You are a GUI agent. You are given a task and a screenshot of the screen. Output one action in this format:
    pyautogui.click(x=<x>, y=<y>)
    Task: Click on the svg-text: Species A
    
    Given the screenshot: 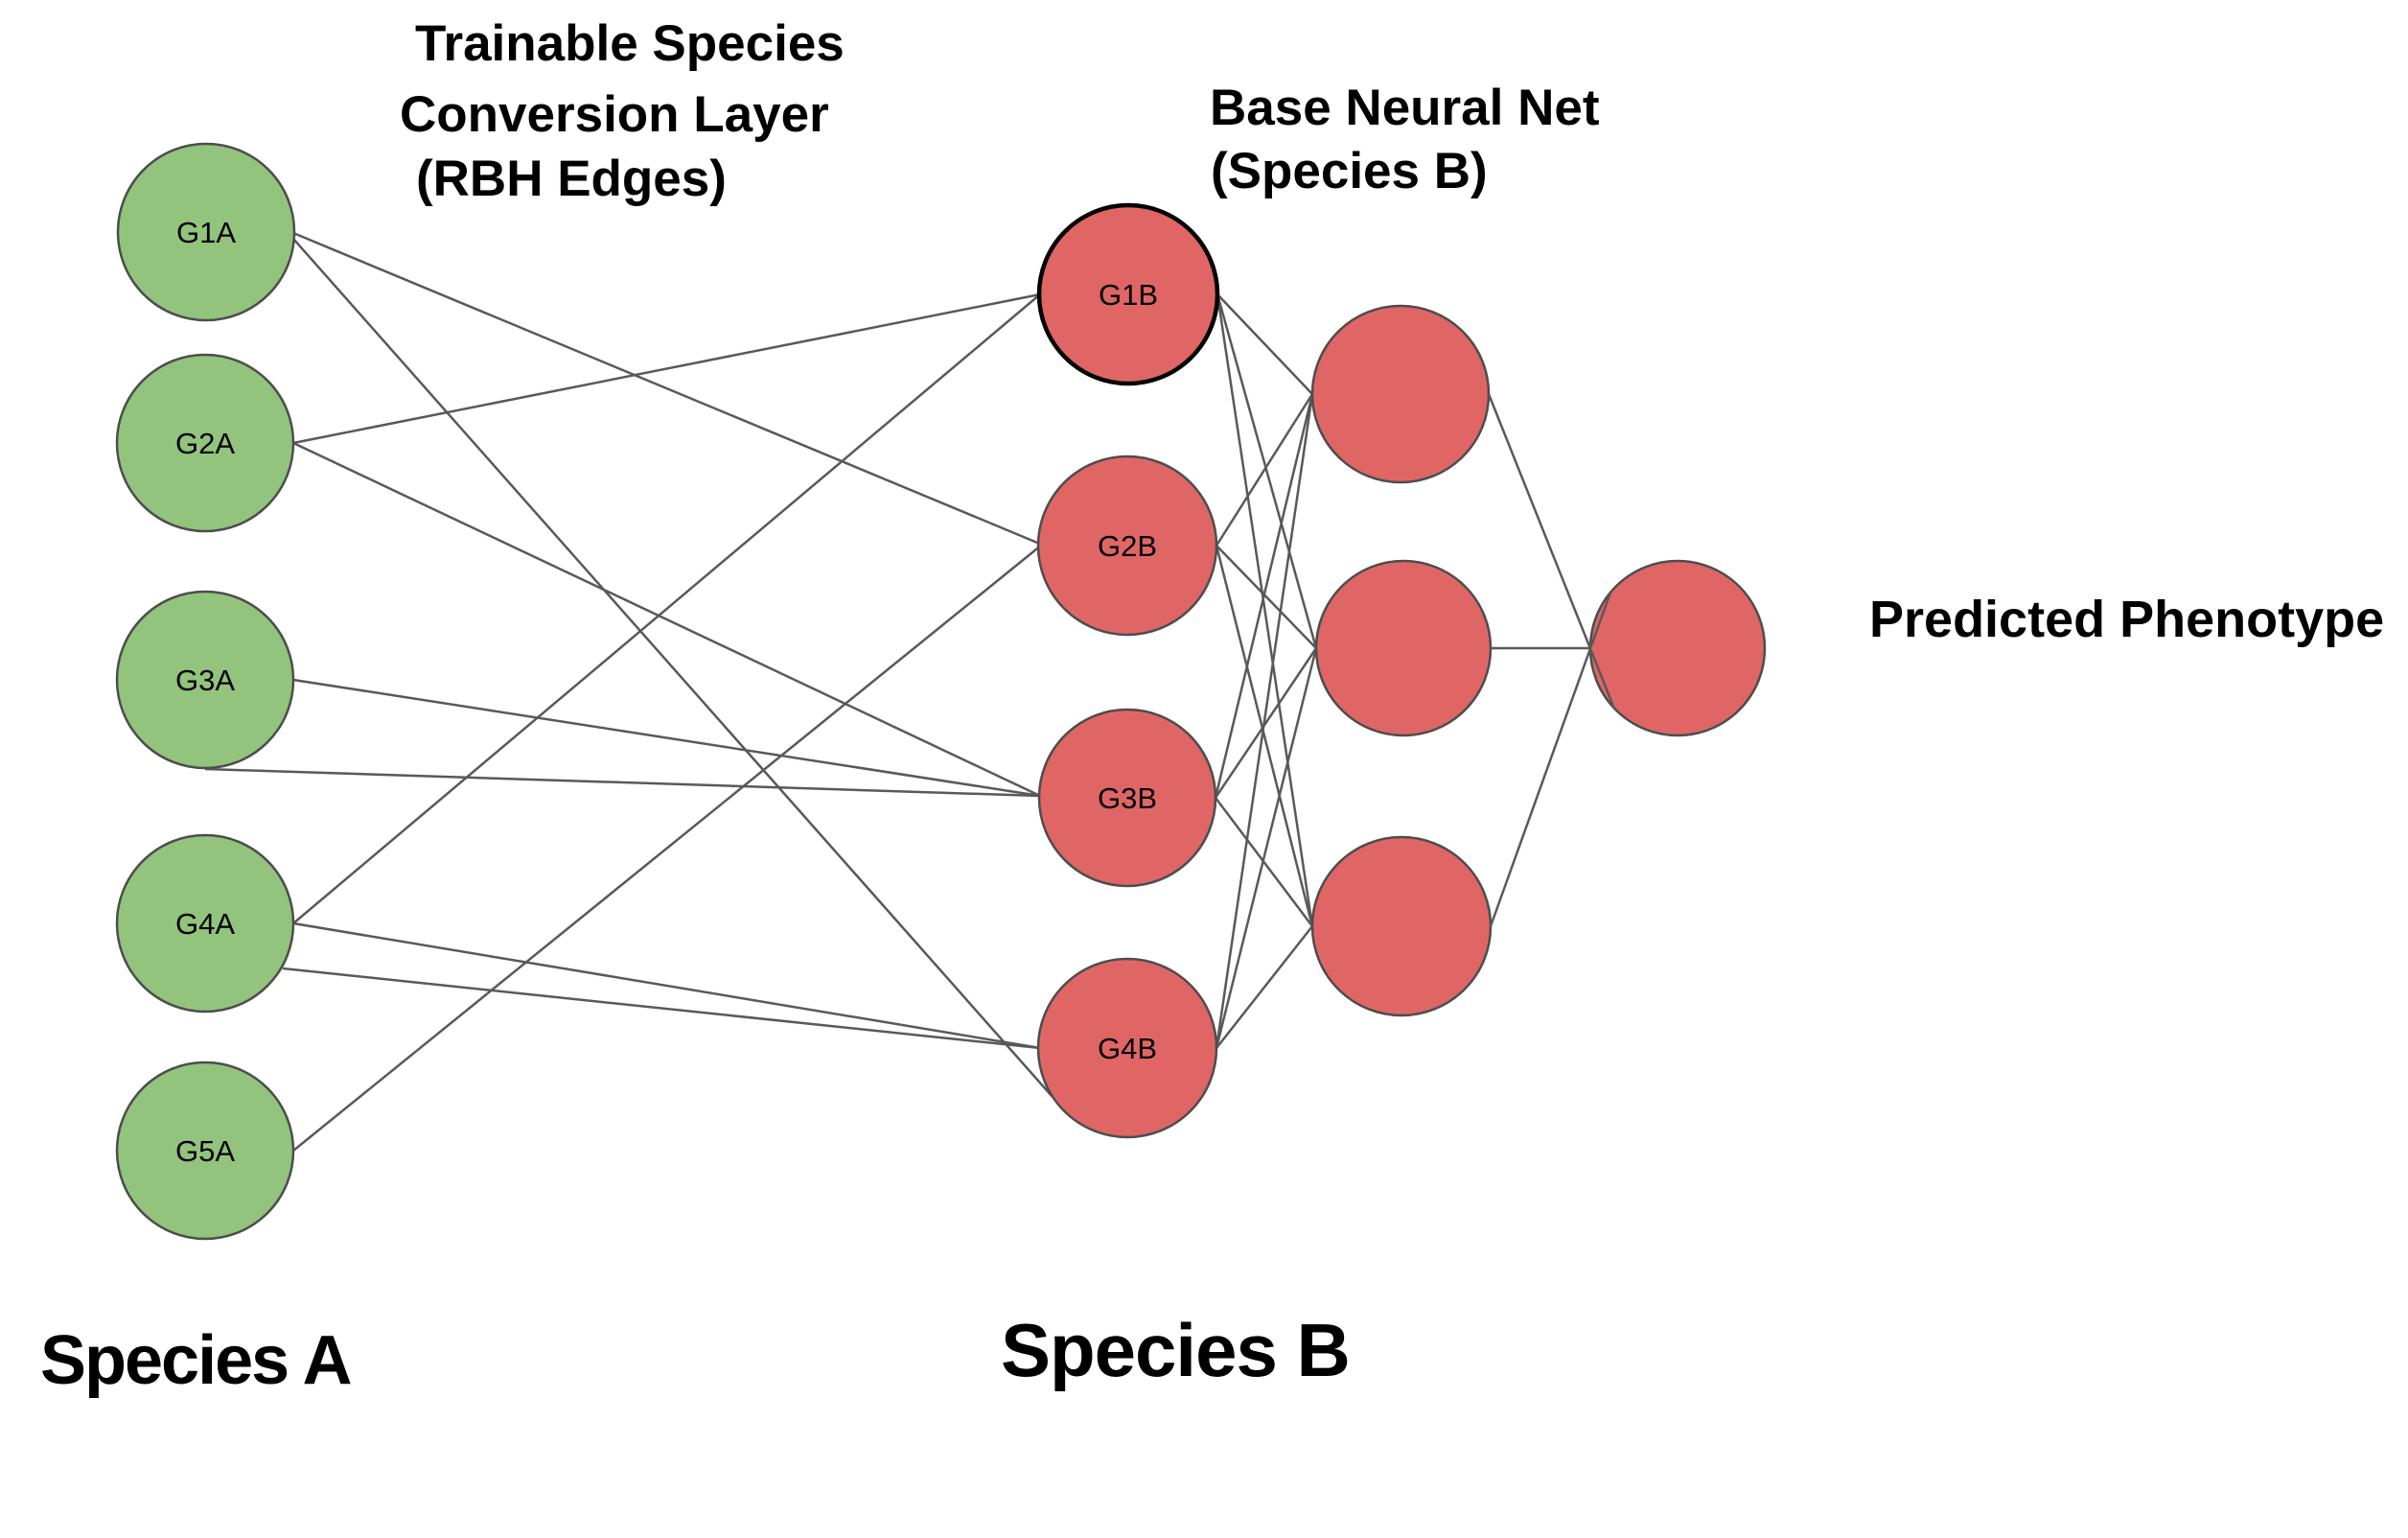 What is the action you would take?
    pyautogui.click(x=196, y=1360)
    